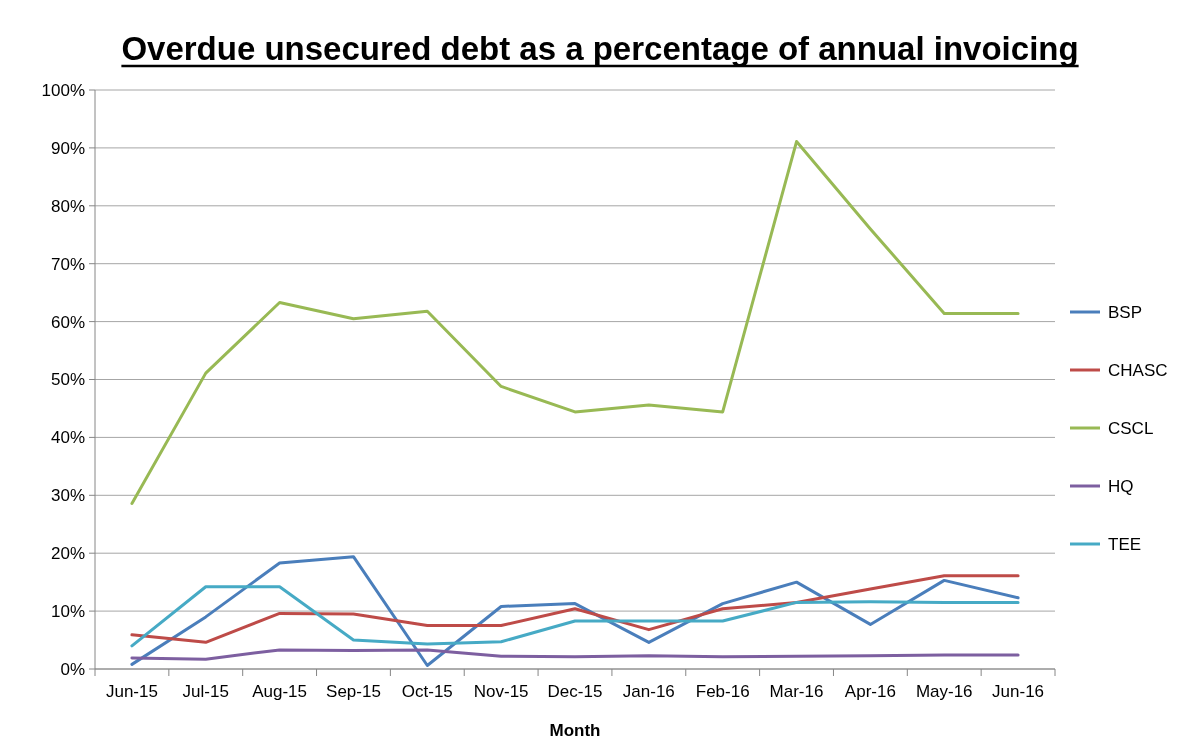 Image resolution: width=1181 pixels, height=749 pixels. Describe the element at coordinates (600, 48) in the screenshot. I see `chart-title: Overdue unsecured debt as a percentage of annual invoicing` at that location.